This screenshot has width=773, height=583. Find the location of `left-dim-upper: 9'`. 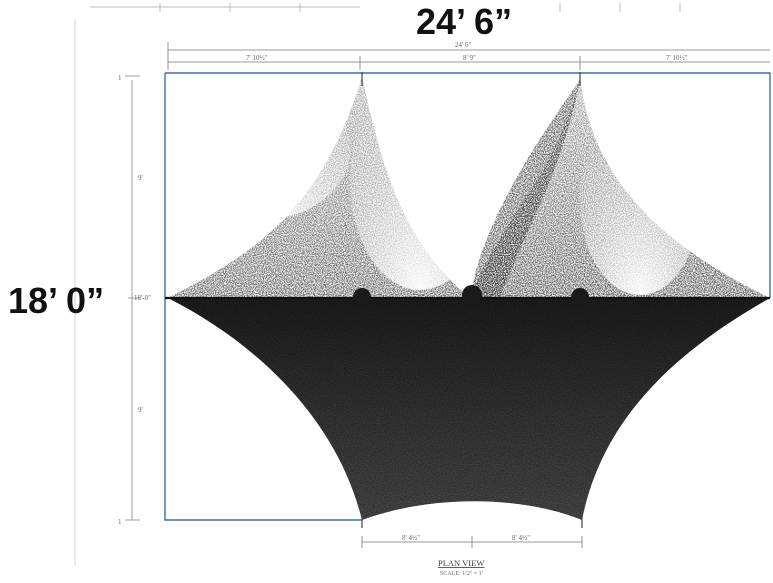

left-dim-upper: 9' is located at coordinates (140, 178).